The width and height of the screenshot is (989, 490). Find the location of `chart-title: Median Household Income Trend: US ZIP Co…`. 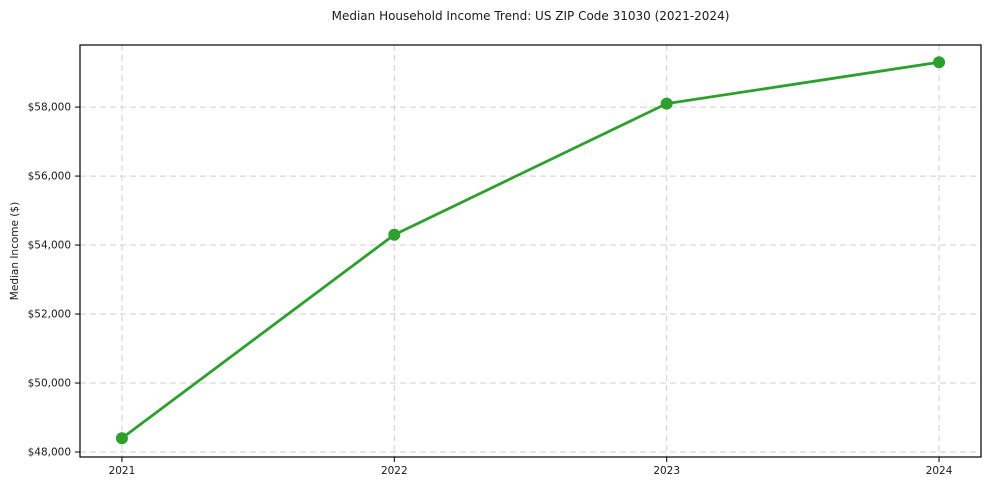

chart-title: Median Household Income Trend: US ZIP Co… is located at coordinates (530, 16).